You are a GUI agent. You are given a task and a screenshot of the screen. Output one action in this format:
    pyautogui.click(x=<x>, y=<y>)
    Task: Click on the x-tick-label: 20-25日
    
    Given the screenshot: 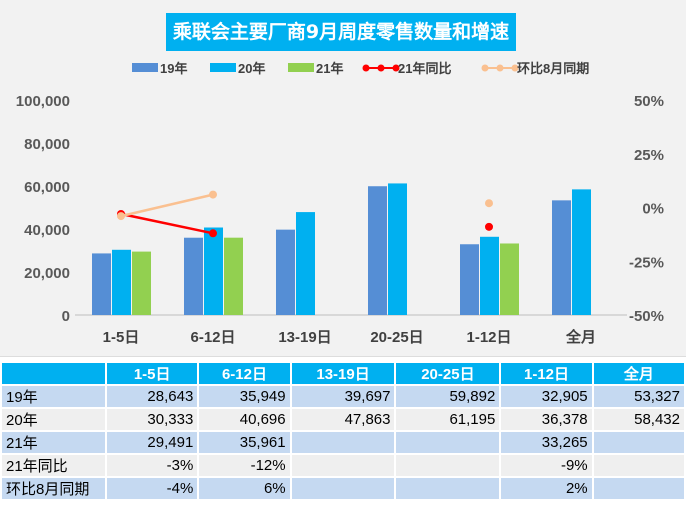 What is the action you would take?
    pyautogui.click(x=396, y=337)
    